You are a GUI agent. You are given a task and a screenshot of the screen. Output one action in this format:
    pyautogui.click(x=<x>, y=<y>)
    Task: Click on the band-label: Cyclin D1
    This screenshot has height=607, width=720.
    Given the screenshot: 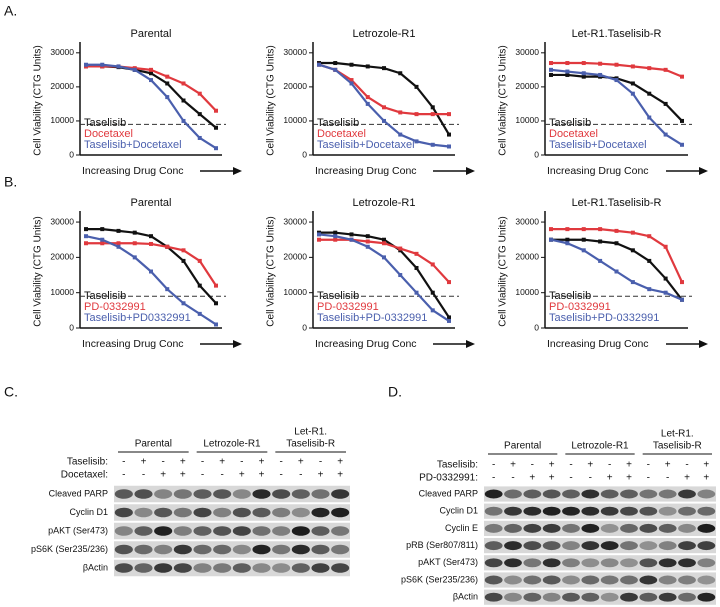 What is the action you would take?
    pyautogui.click(x=88, y=512)
    